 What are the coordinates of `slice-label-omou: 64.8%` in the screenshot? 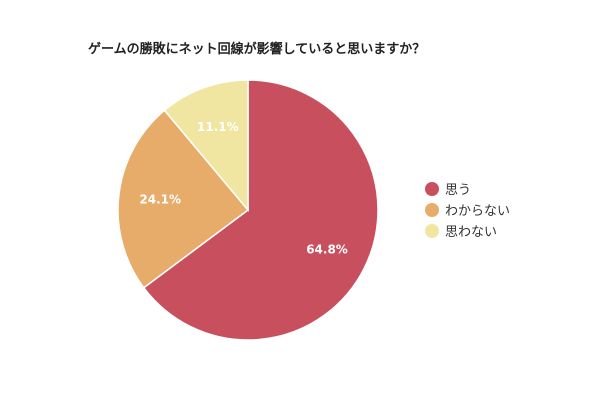 It's located at (327, 250).